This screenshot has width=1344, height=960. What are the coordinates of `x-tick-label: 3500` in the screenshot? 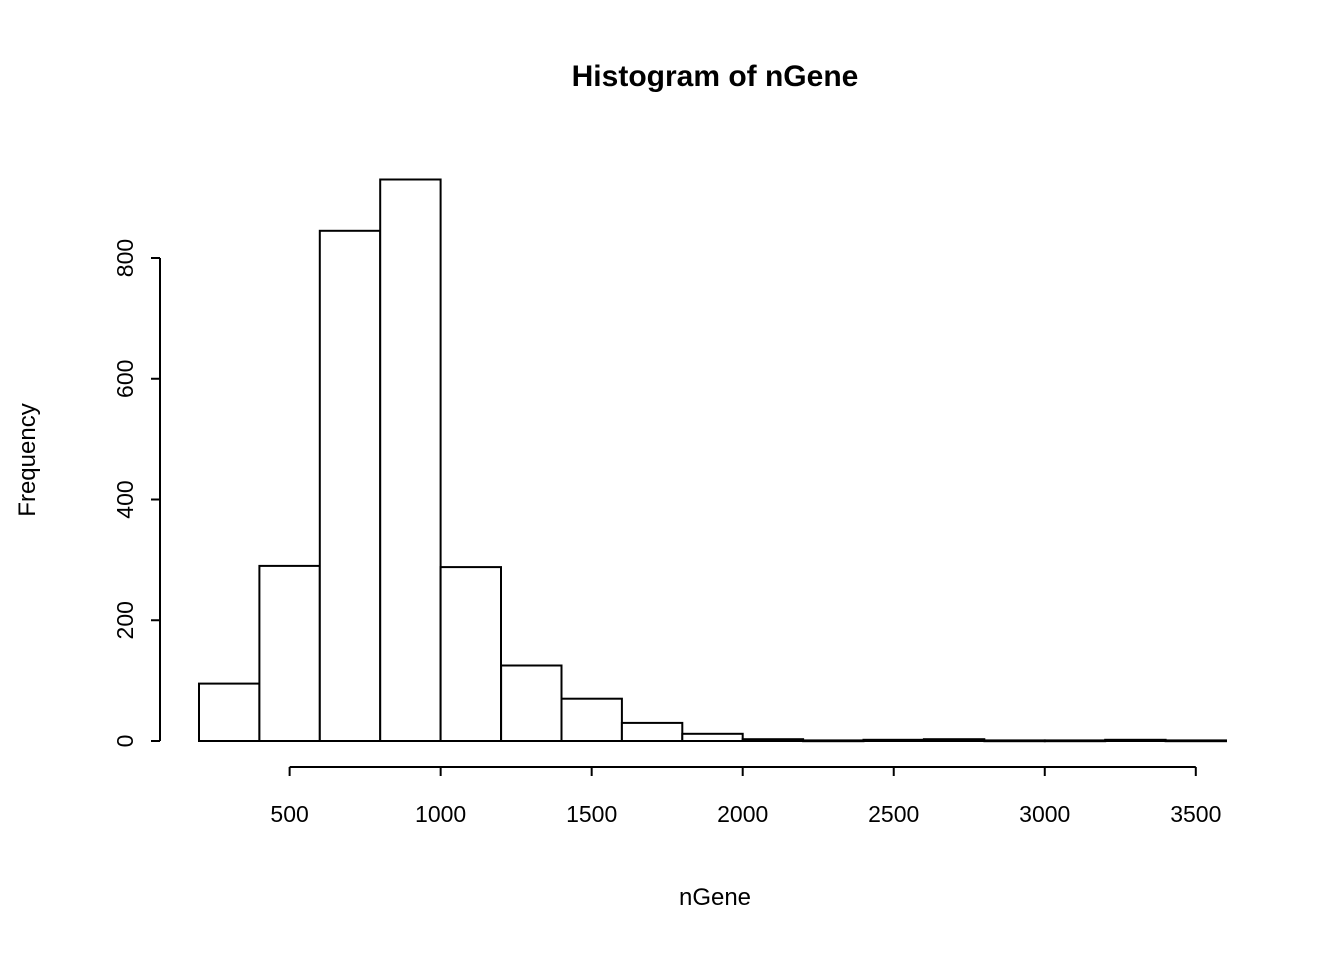 It's located at (1195, 814).